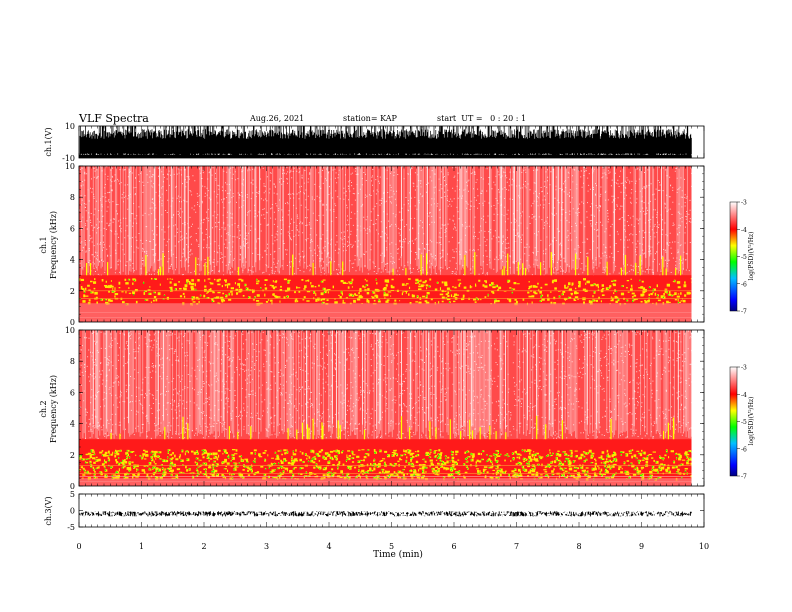 This screenshot has height=612, width=792. What do you see at coordinates (516, 546) in the screenshot?
I see `x-tick-label: 7` at bounding box center [516, 546].